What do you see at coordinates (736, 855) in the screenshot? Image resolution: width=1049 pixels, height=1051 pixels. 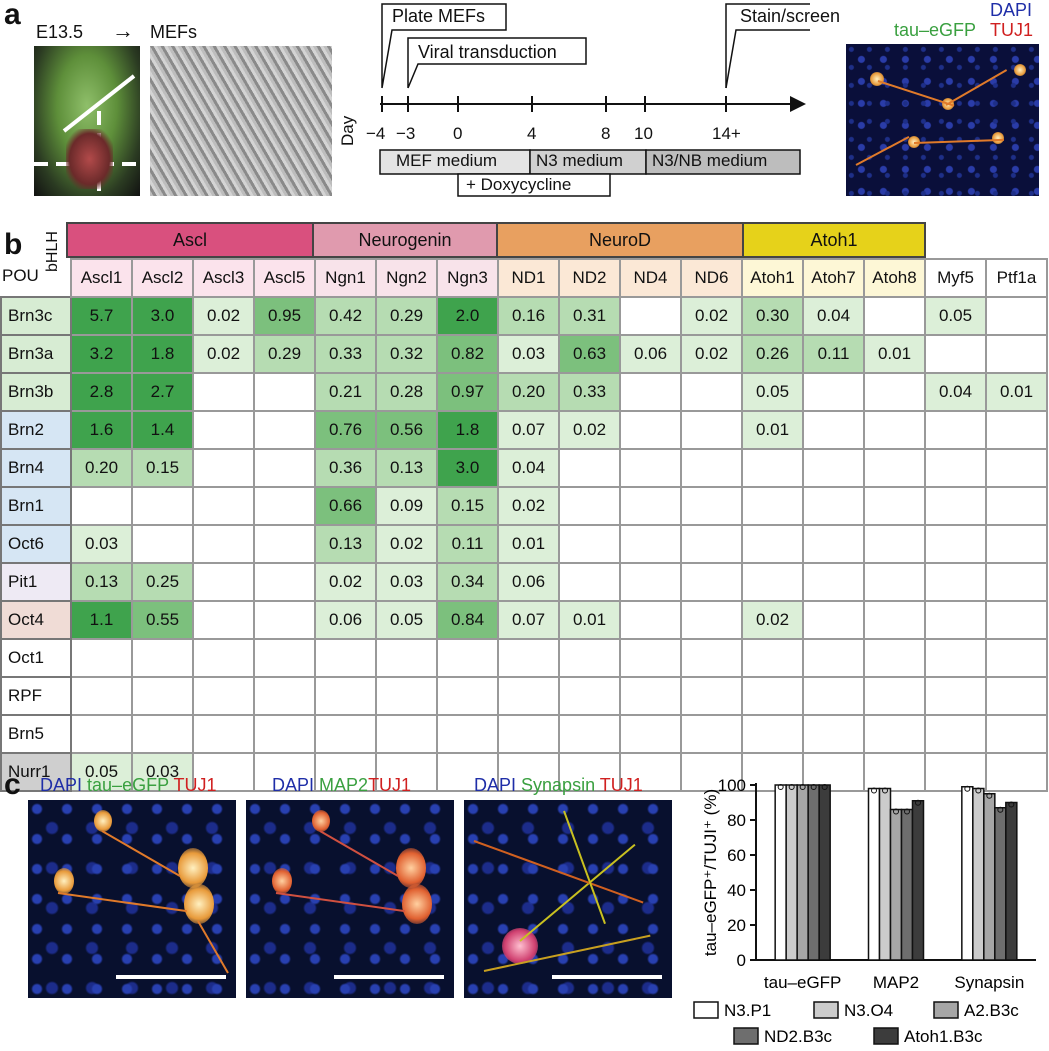 I see `y-tick-label: 60` at bounding box center [736, 855].